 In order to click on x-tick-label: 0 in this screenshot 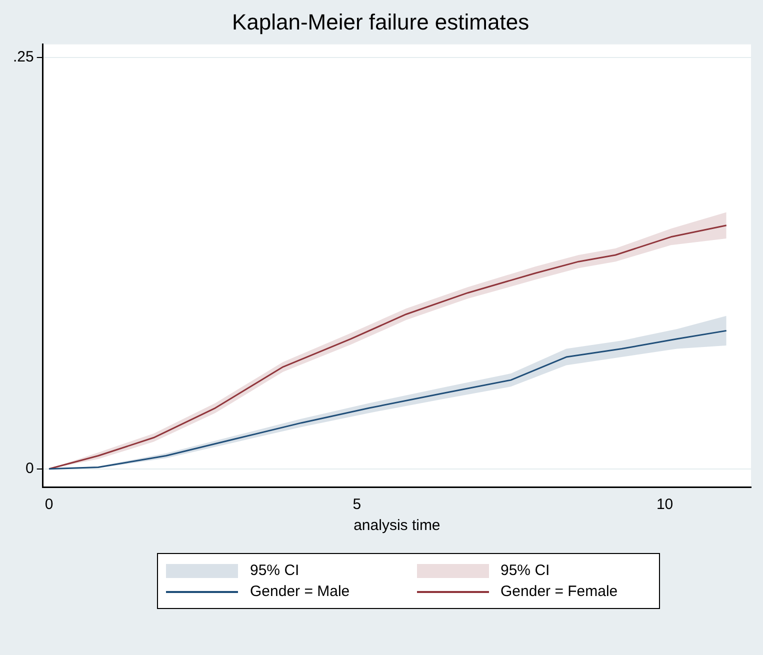, I will do `click(49, 505)`.